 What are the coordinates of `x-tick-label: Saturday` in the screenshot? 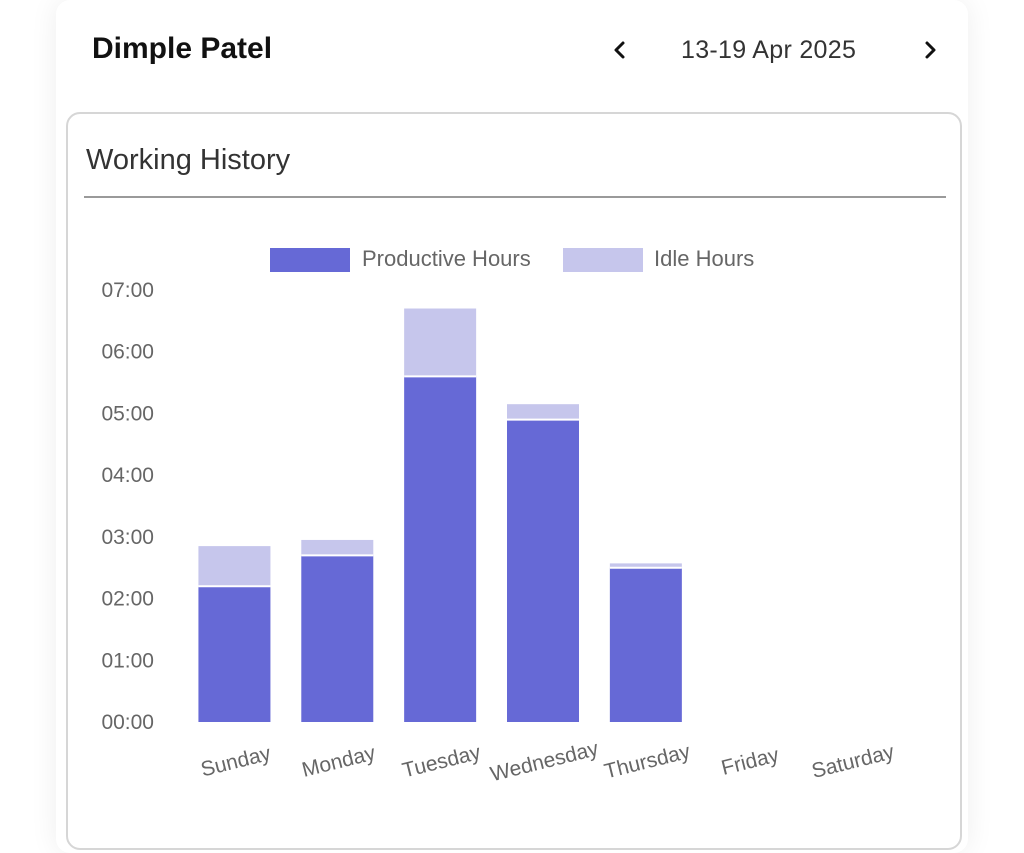 It's located at (853, 761).